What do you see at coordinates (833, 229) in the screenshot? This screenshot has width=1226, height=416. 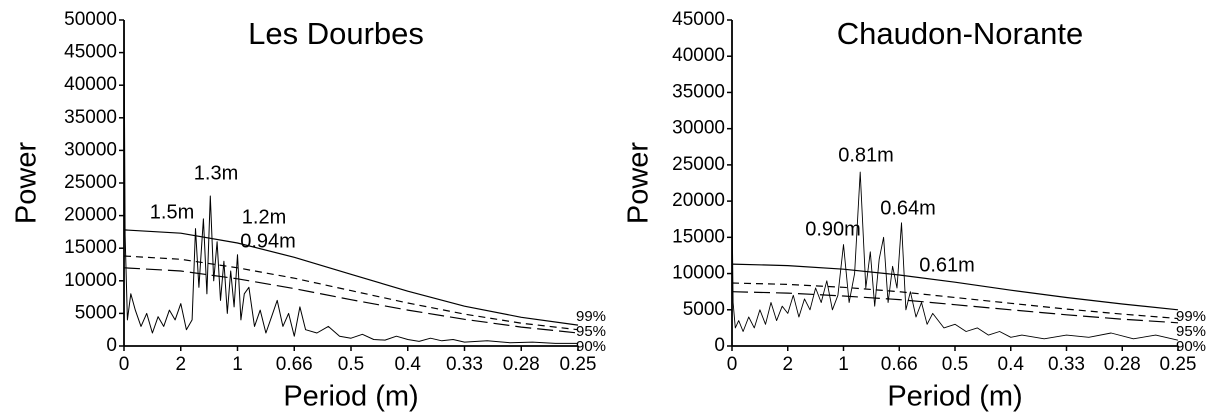 I see `peak-annotation: 0.90m` at bounding box center [833, 229].